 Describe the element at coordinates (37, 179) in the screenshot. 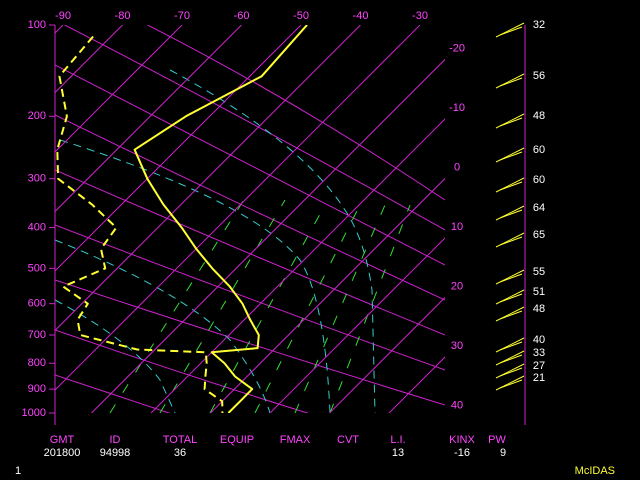

I see `y-tick-label: 300` at that location.